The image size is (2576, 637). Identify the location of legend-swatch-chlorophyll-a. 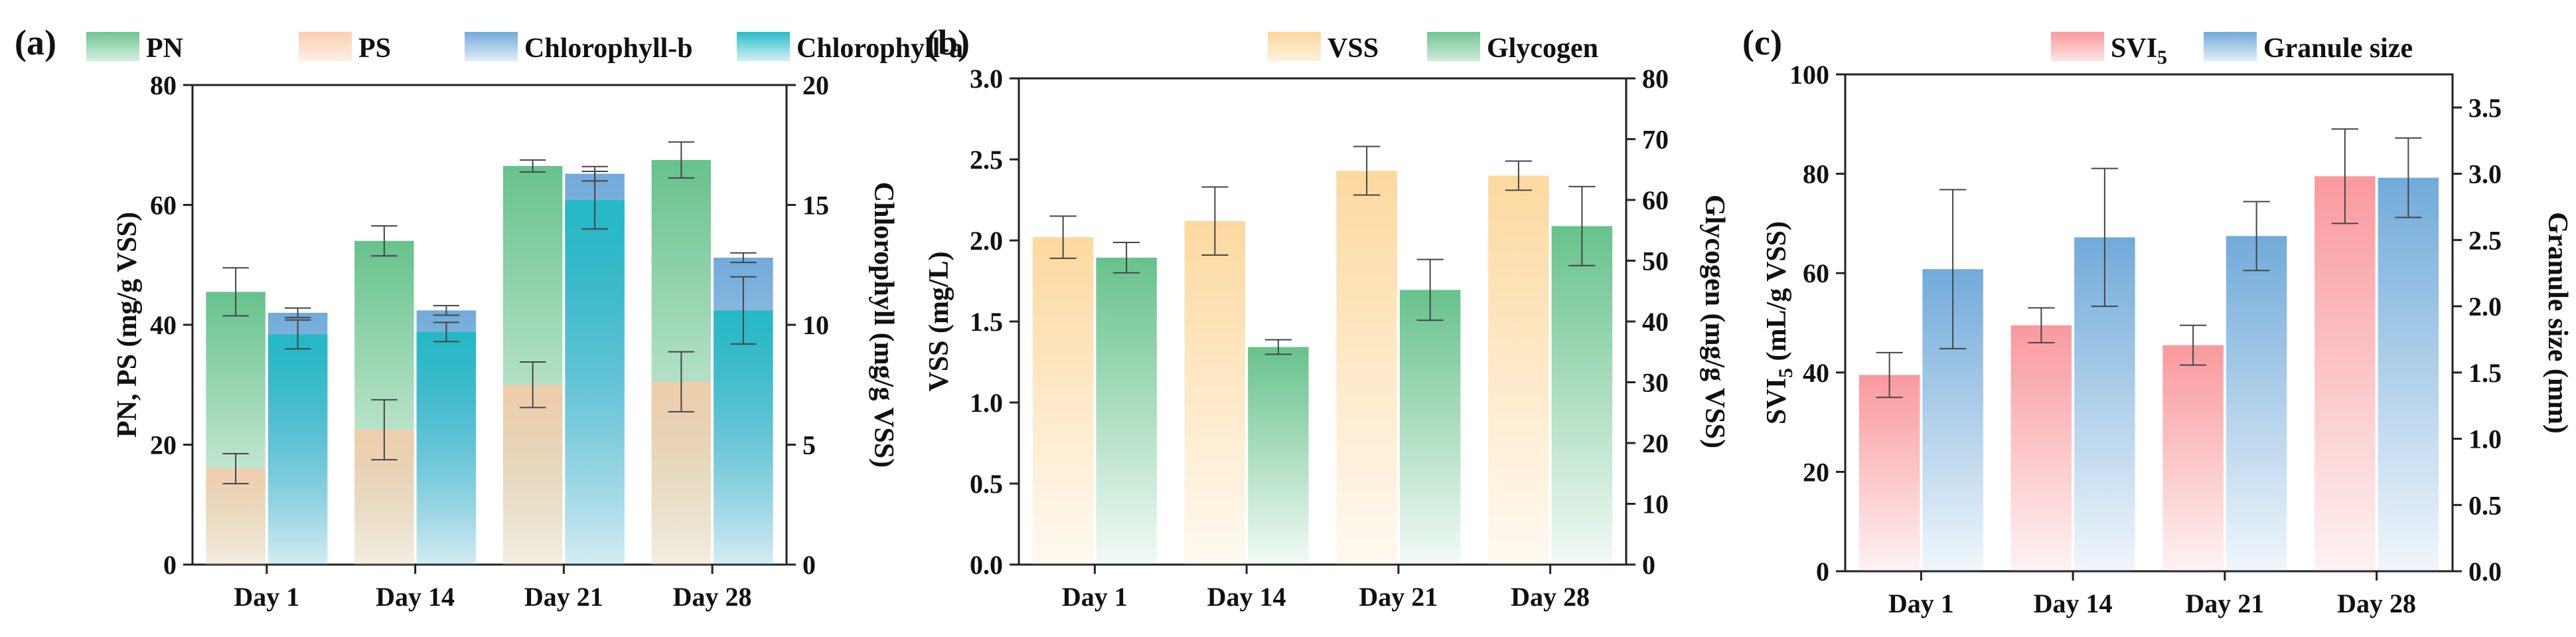
(764, 46).